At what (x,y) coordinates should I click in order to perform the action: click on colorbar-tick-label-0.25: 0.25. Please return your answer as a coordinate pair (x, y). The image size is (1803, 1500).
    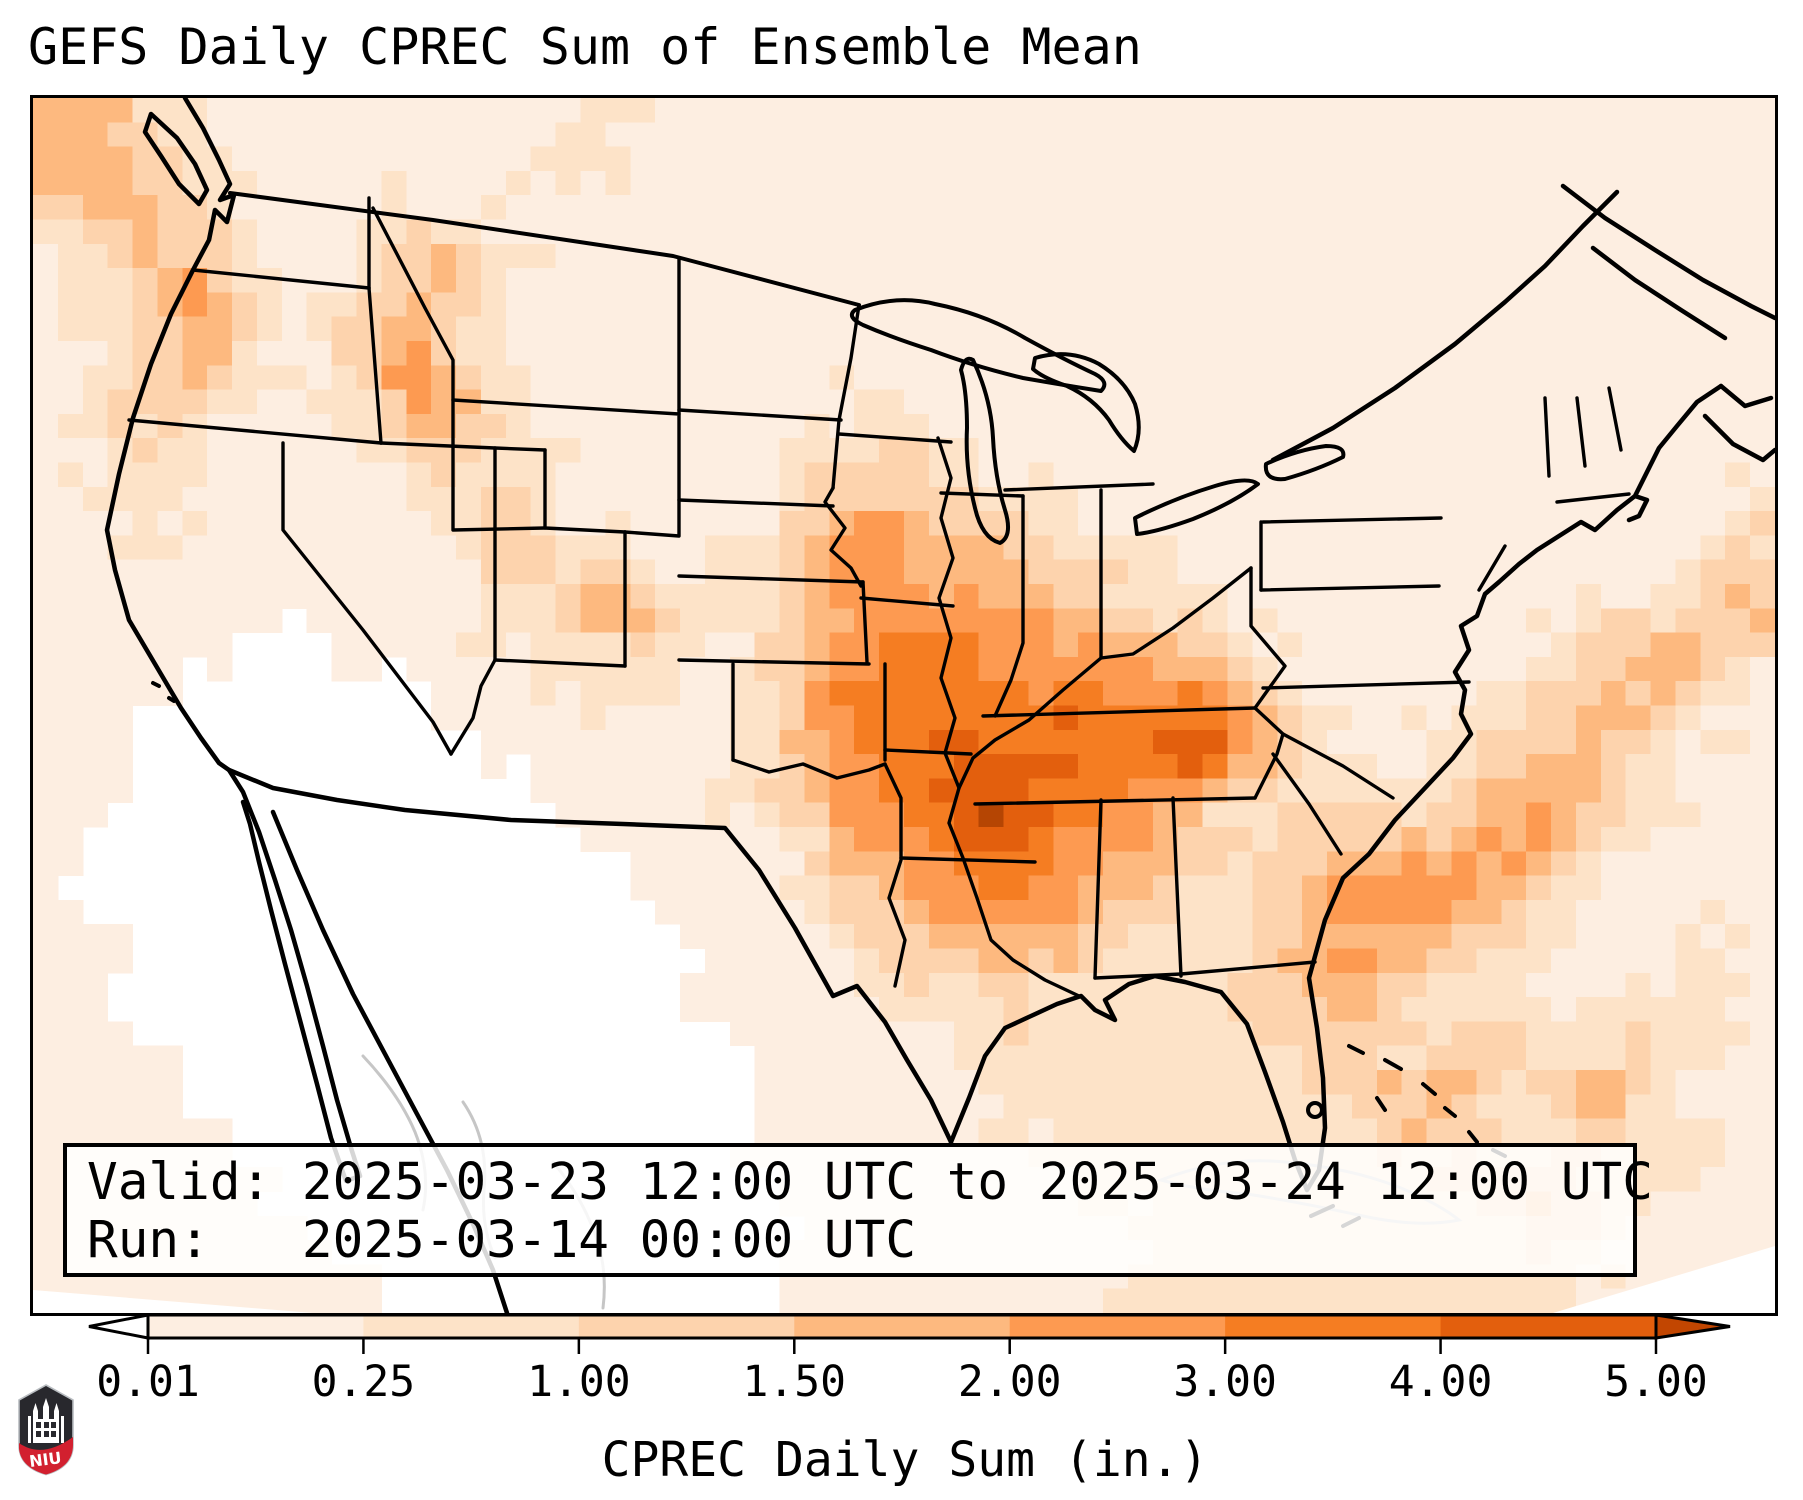
    Looking at the image, I should click on (364, 1382).